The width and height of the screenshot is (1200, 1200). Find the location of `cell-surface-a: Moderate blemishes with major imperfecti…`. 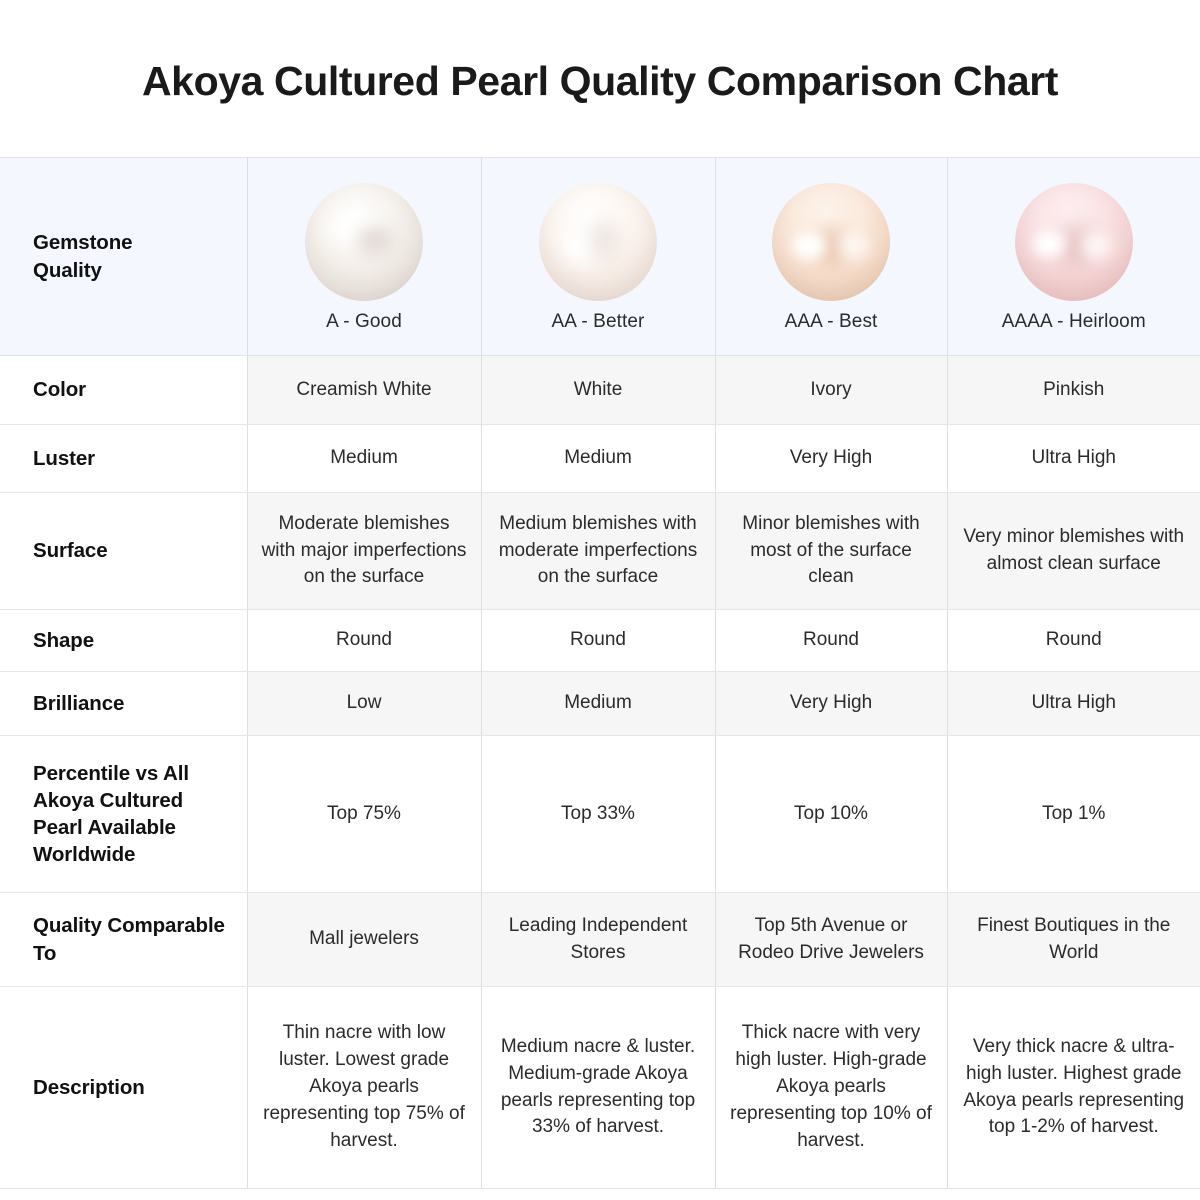

cell-surface-a: Moderate blemishes with major imperfecti… is located at coordinates (364, 551).